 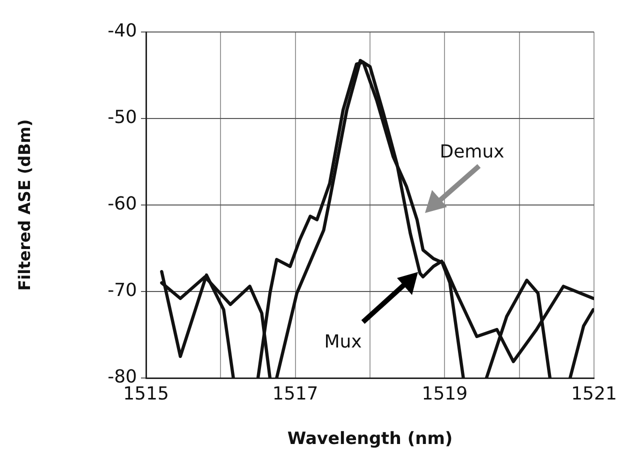 I want to click on x-tick-label: 1517, so click(x=295, y=393).